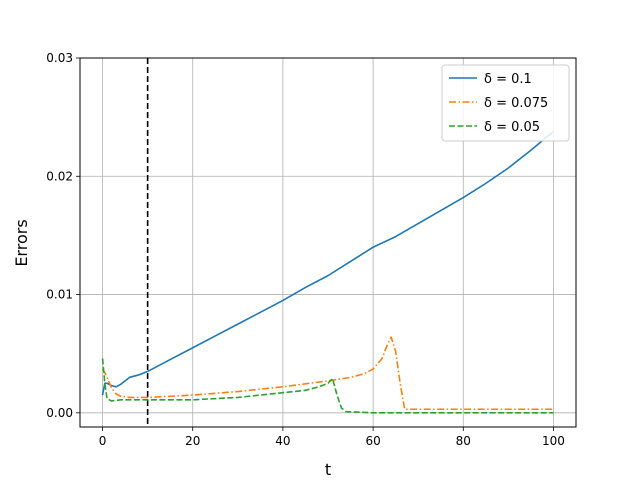 This screenshot has height=480, width=640. Describe the element at coordinates (59, 413) in the screenshot. I see `y-tick-label: 0.00` at that location.